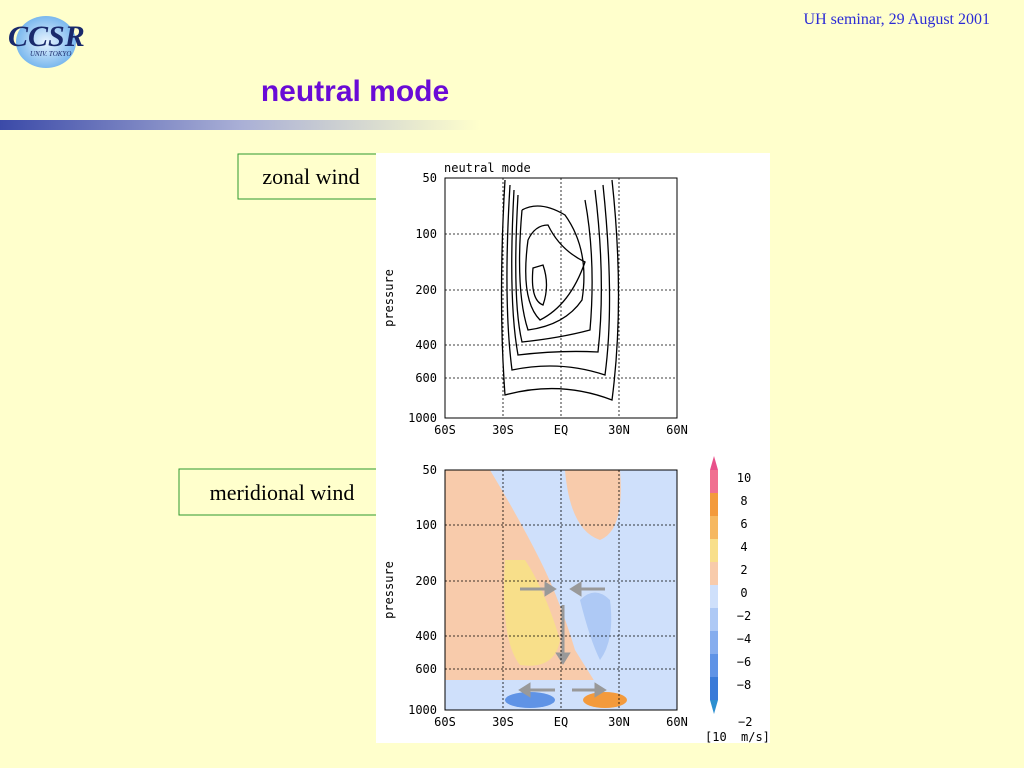 The image size is (1024, 768). I want to click on title-underline, so click(240, 125).